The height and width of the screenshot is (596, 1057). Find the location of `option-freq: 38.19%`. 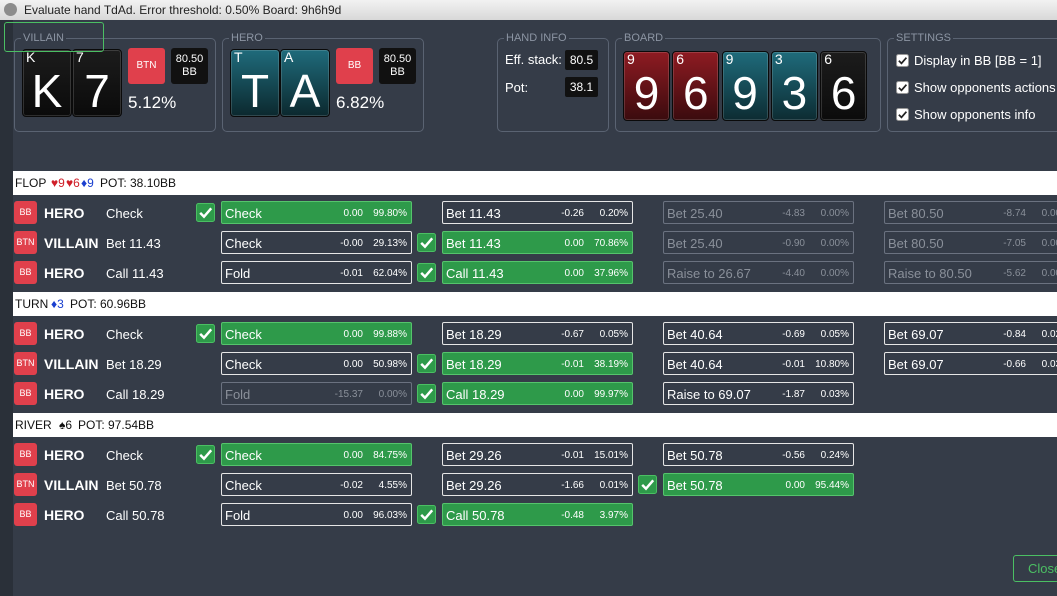

option-freq: 38.19% is located at coordinates (611, 364).